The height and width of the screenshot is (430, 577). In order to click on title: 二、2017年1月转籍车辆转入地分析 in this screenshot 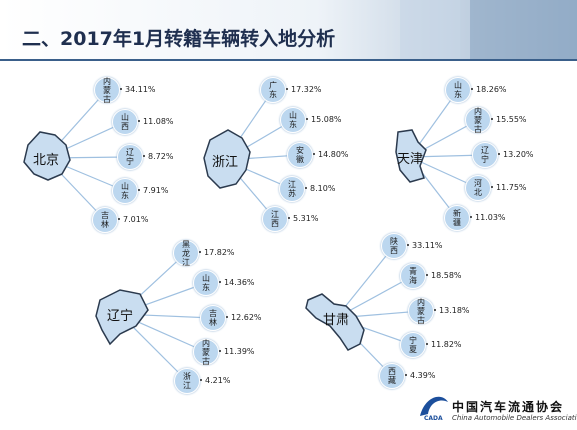, I will do `click(179, 39)`.